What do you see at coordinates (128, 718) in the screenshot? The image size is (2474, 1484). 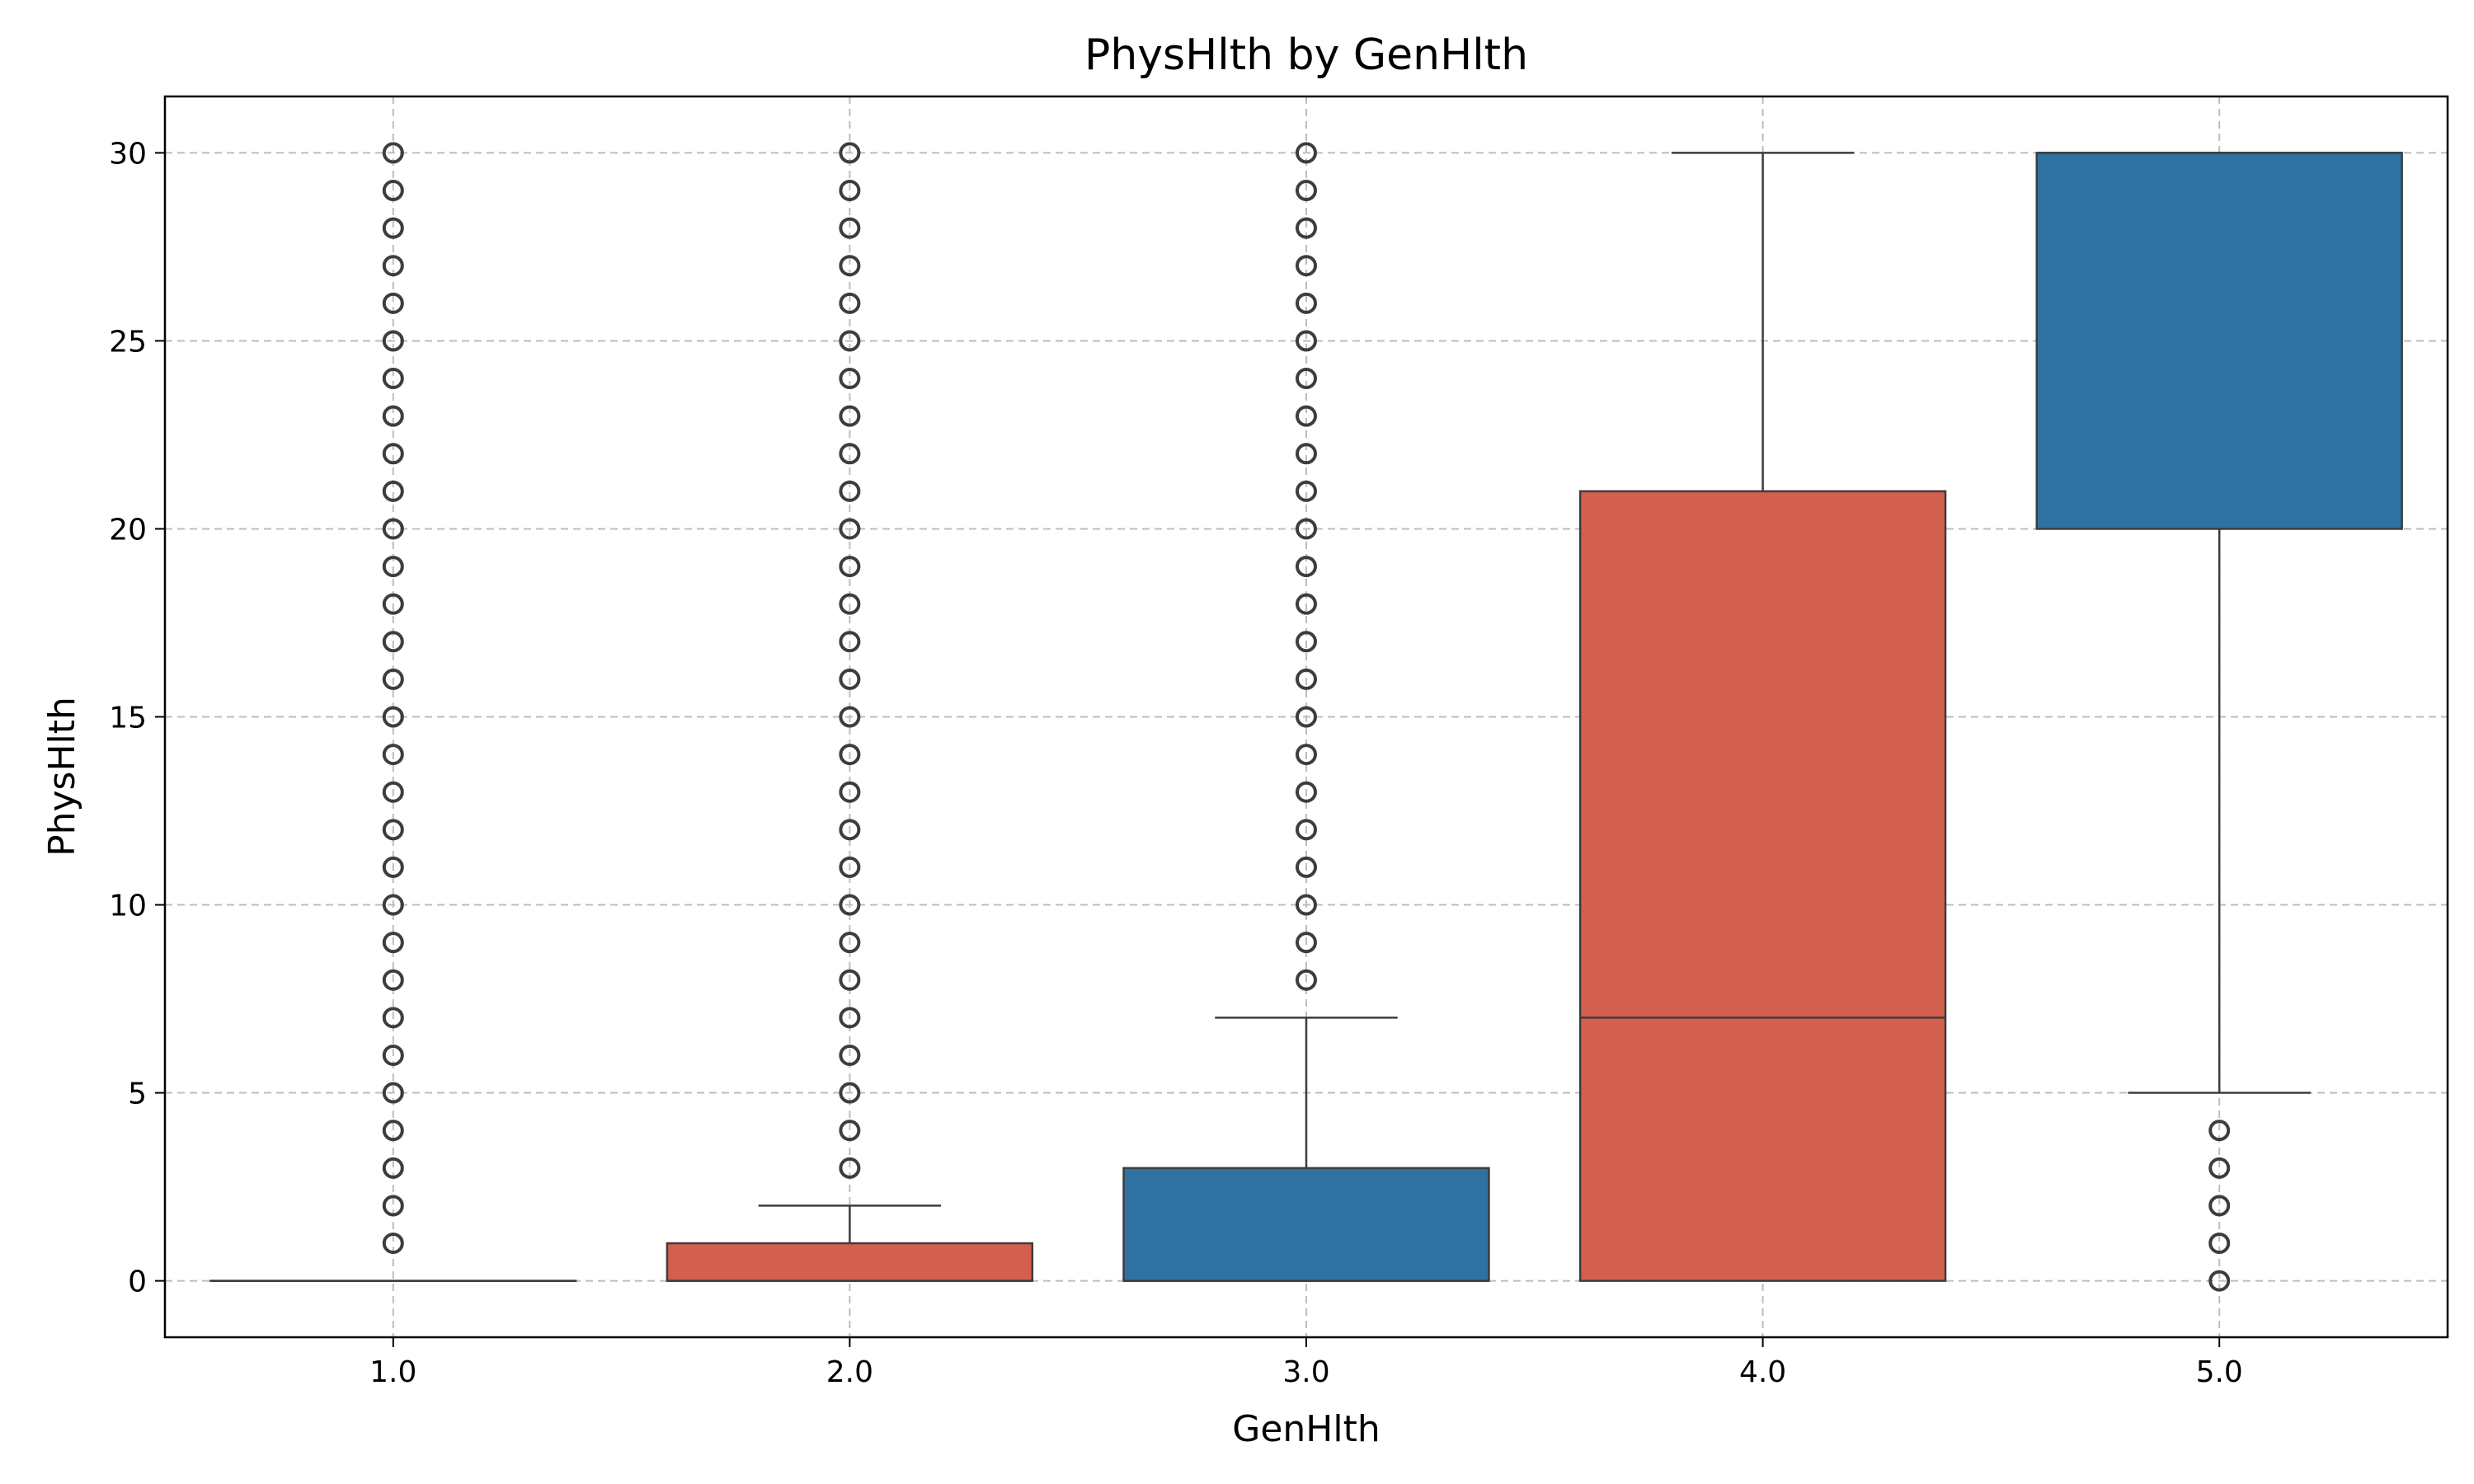 I see `y-tick-label: 15` at bounding box center [128, 718].